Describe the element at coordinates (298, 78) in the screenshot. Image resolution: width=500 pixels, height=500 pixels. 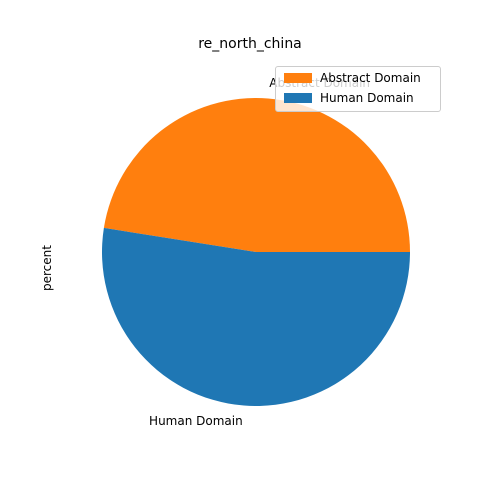
I see `legend-swatch-abstract-domain` at that location.